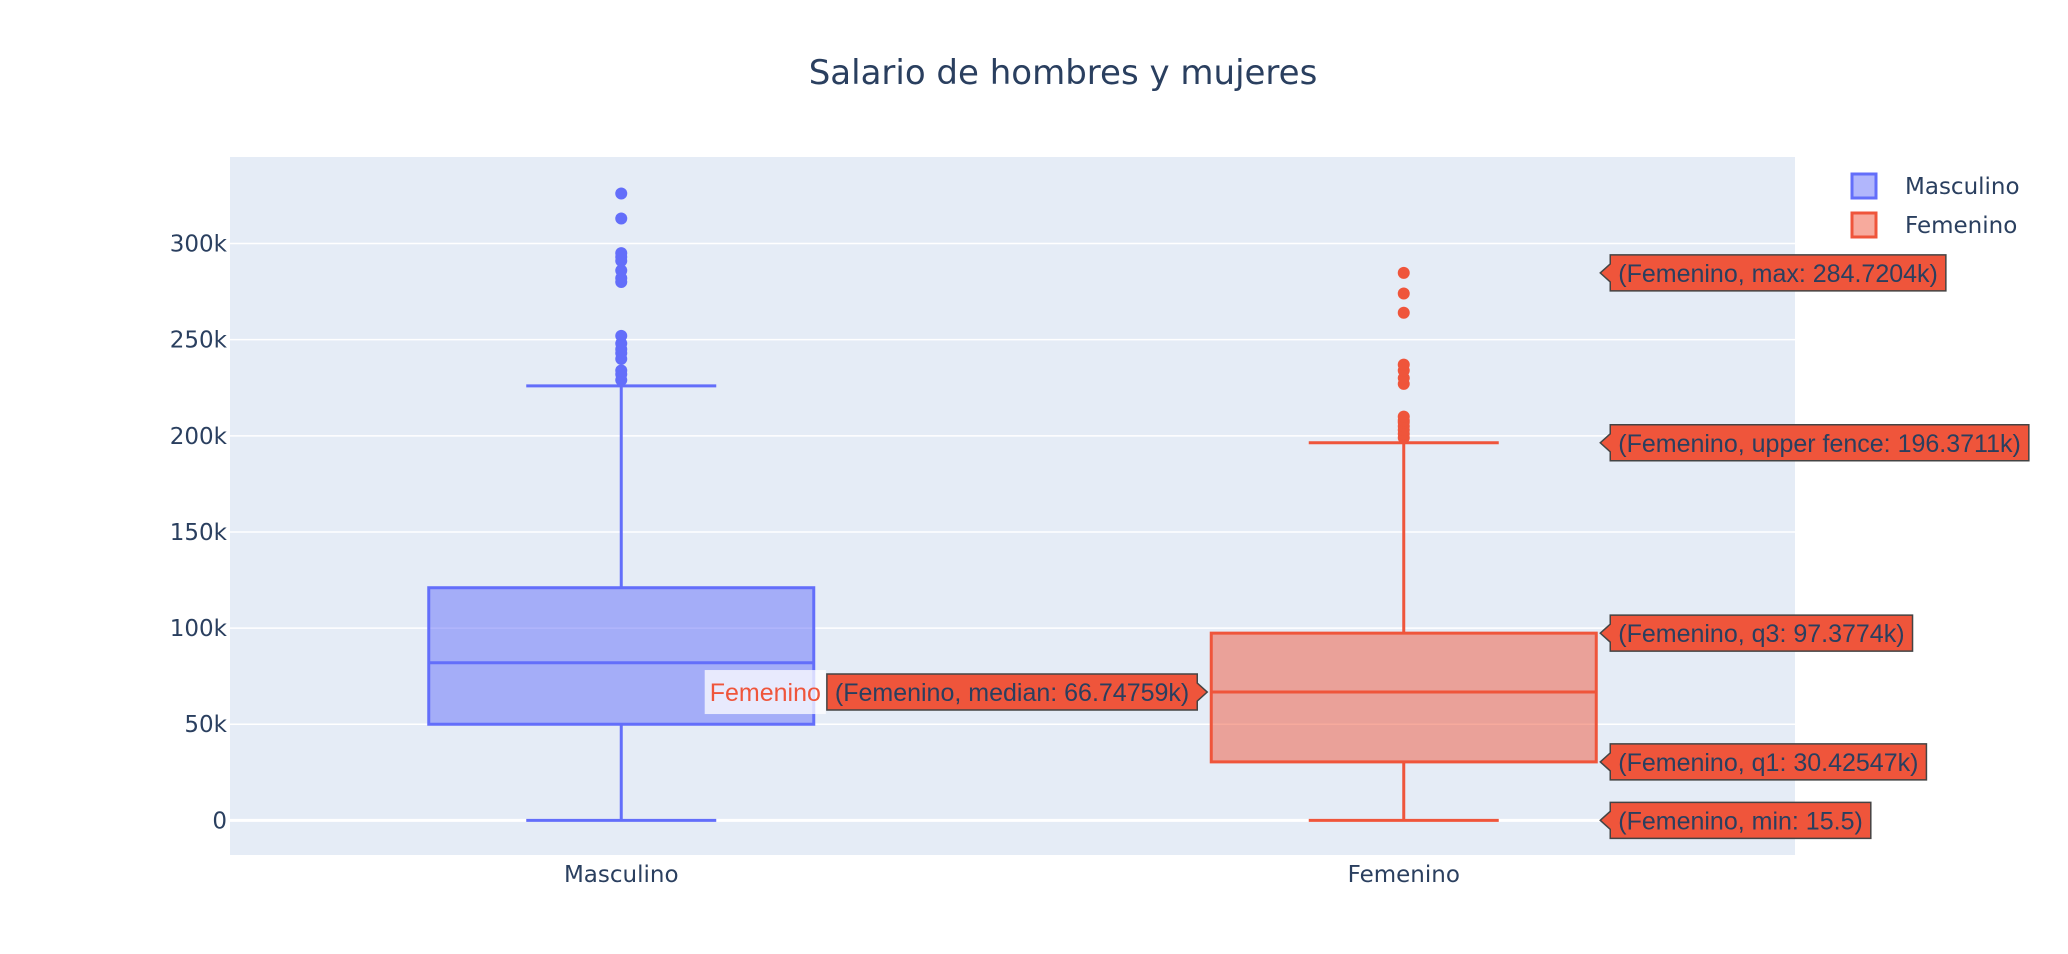  I want to click on hover-label-text: (Femenino, median: 66.74759k), so click(1012, 693).